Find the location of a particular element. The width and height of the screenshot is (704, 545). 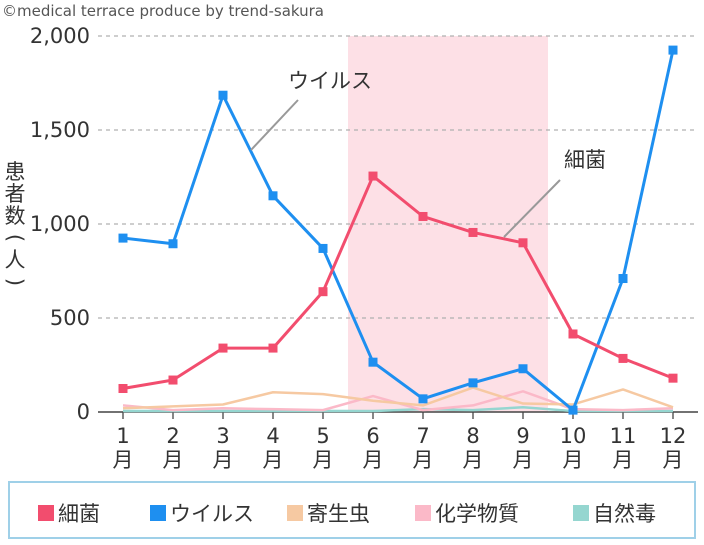

legend-item: 細菌 is located at coordinates (69, 513).